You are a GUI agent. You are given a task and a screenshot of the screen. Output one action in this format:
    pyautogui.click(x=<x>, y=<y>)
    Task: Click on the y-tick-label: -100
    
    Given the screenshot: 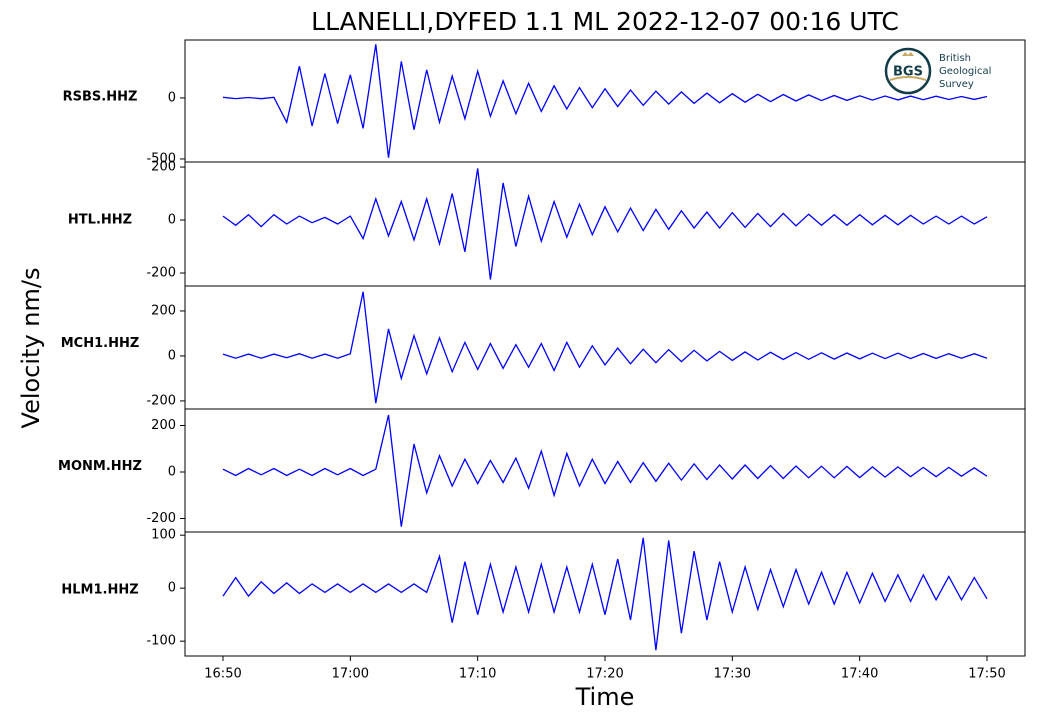 What is the action you would take?
    pyautogui.click(x=161, y=641)
    